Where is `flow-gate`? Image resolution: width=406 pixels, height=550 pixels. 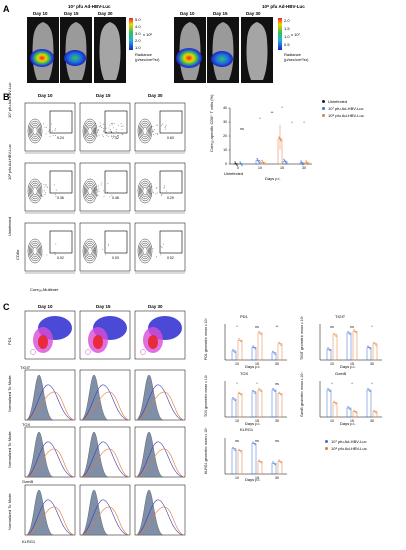 flow-gate is located at coordinates (171, 122).